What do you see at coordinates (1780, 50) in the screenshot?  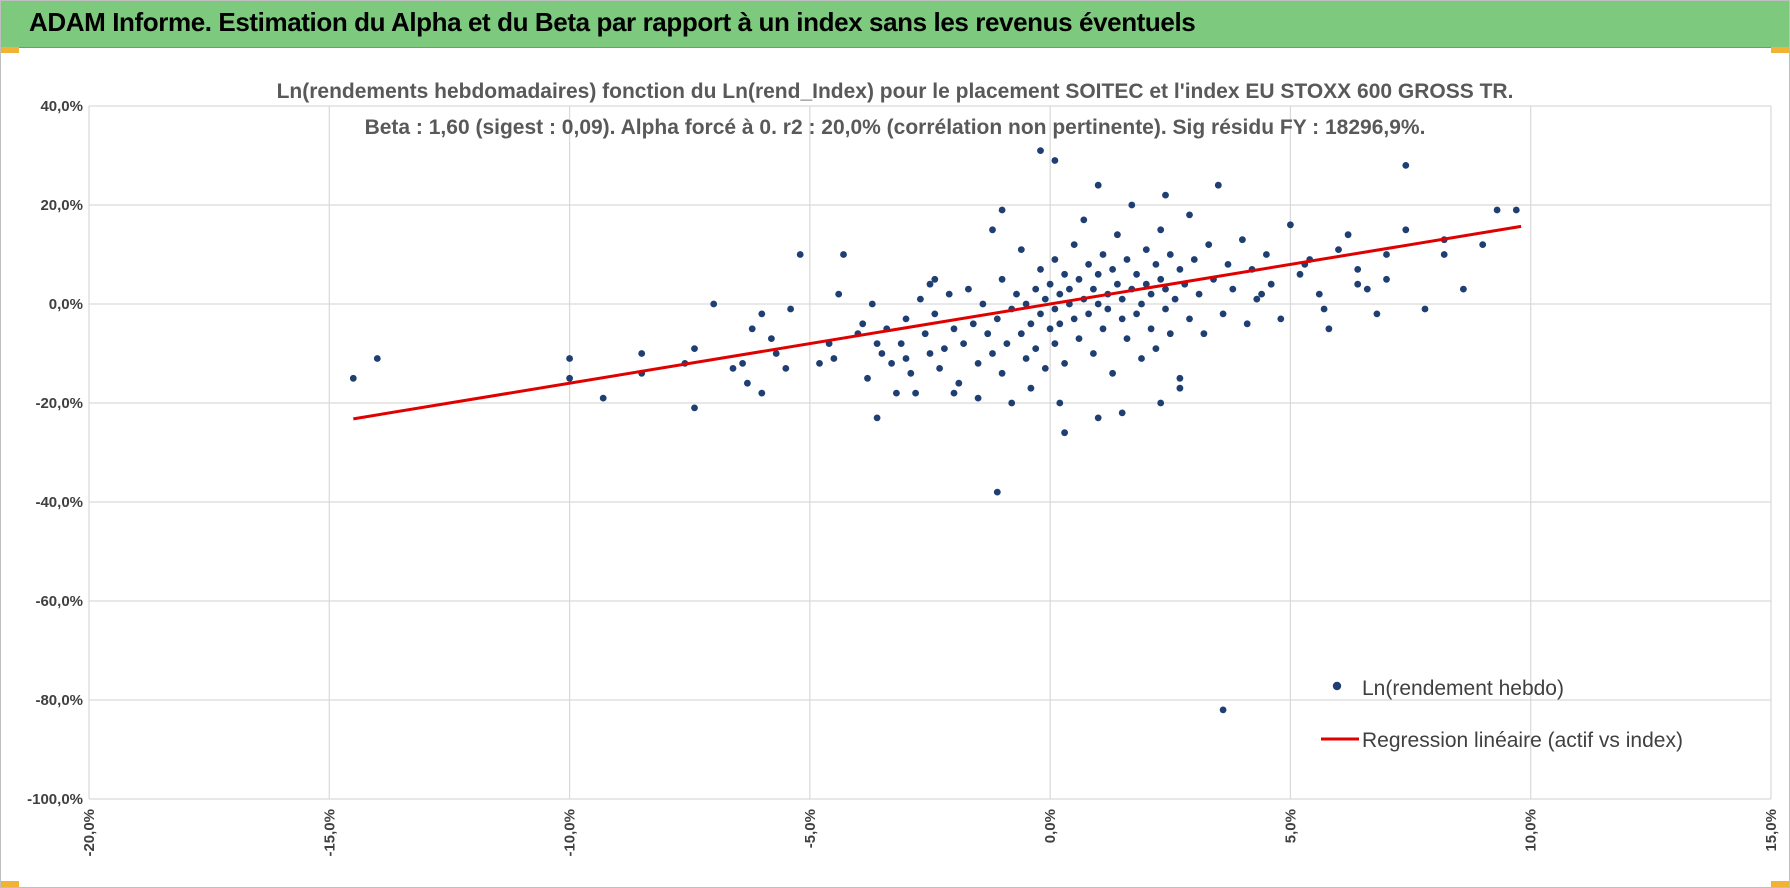 I see `corner-accent-top-right` at bounding box center [1780, 50].